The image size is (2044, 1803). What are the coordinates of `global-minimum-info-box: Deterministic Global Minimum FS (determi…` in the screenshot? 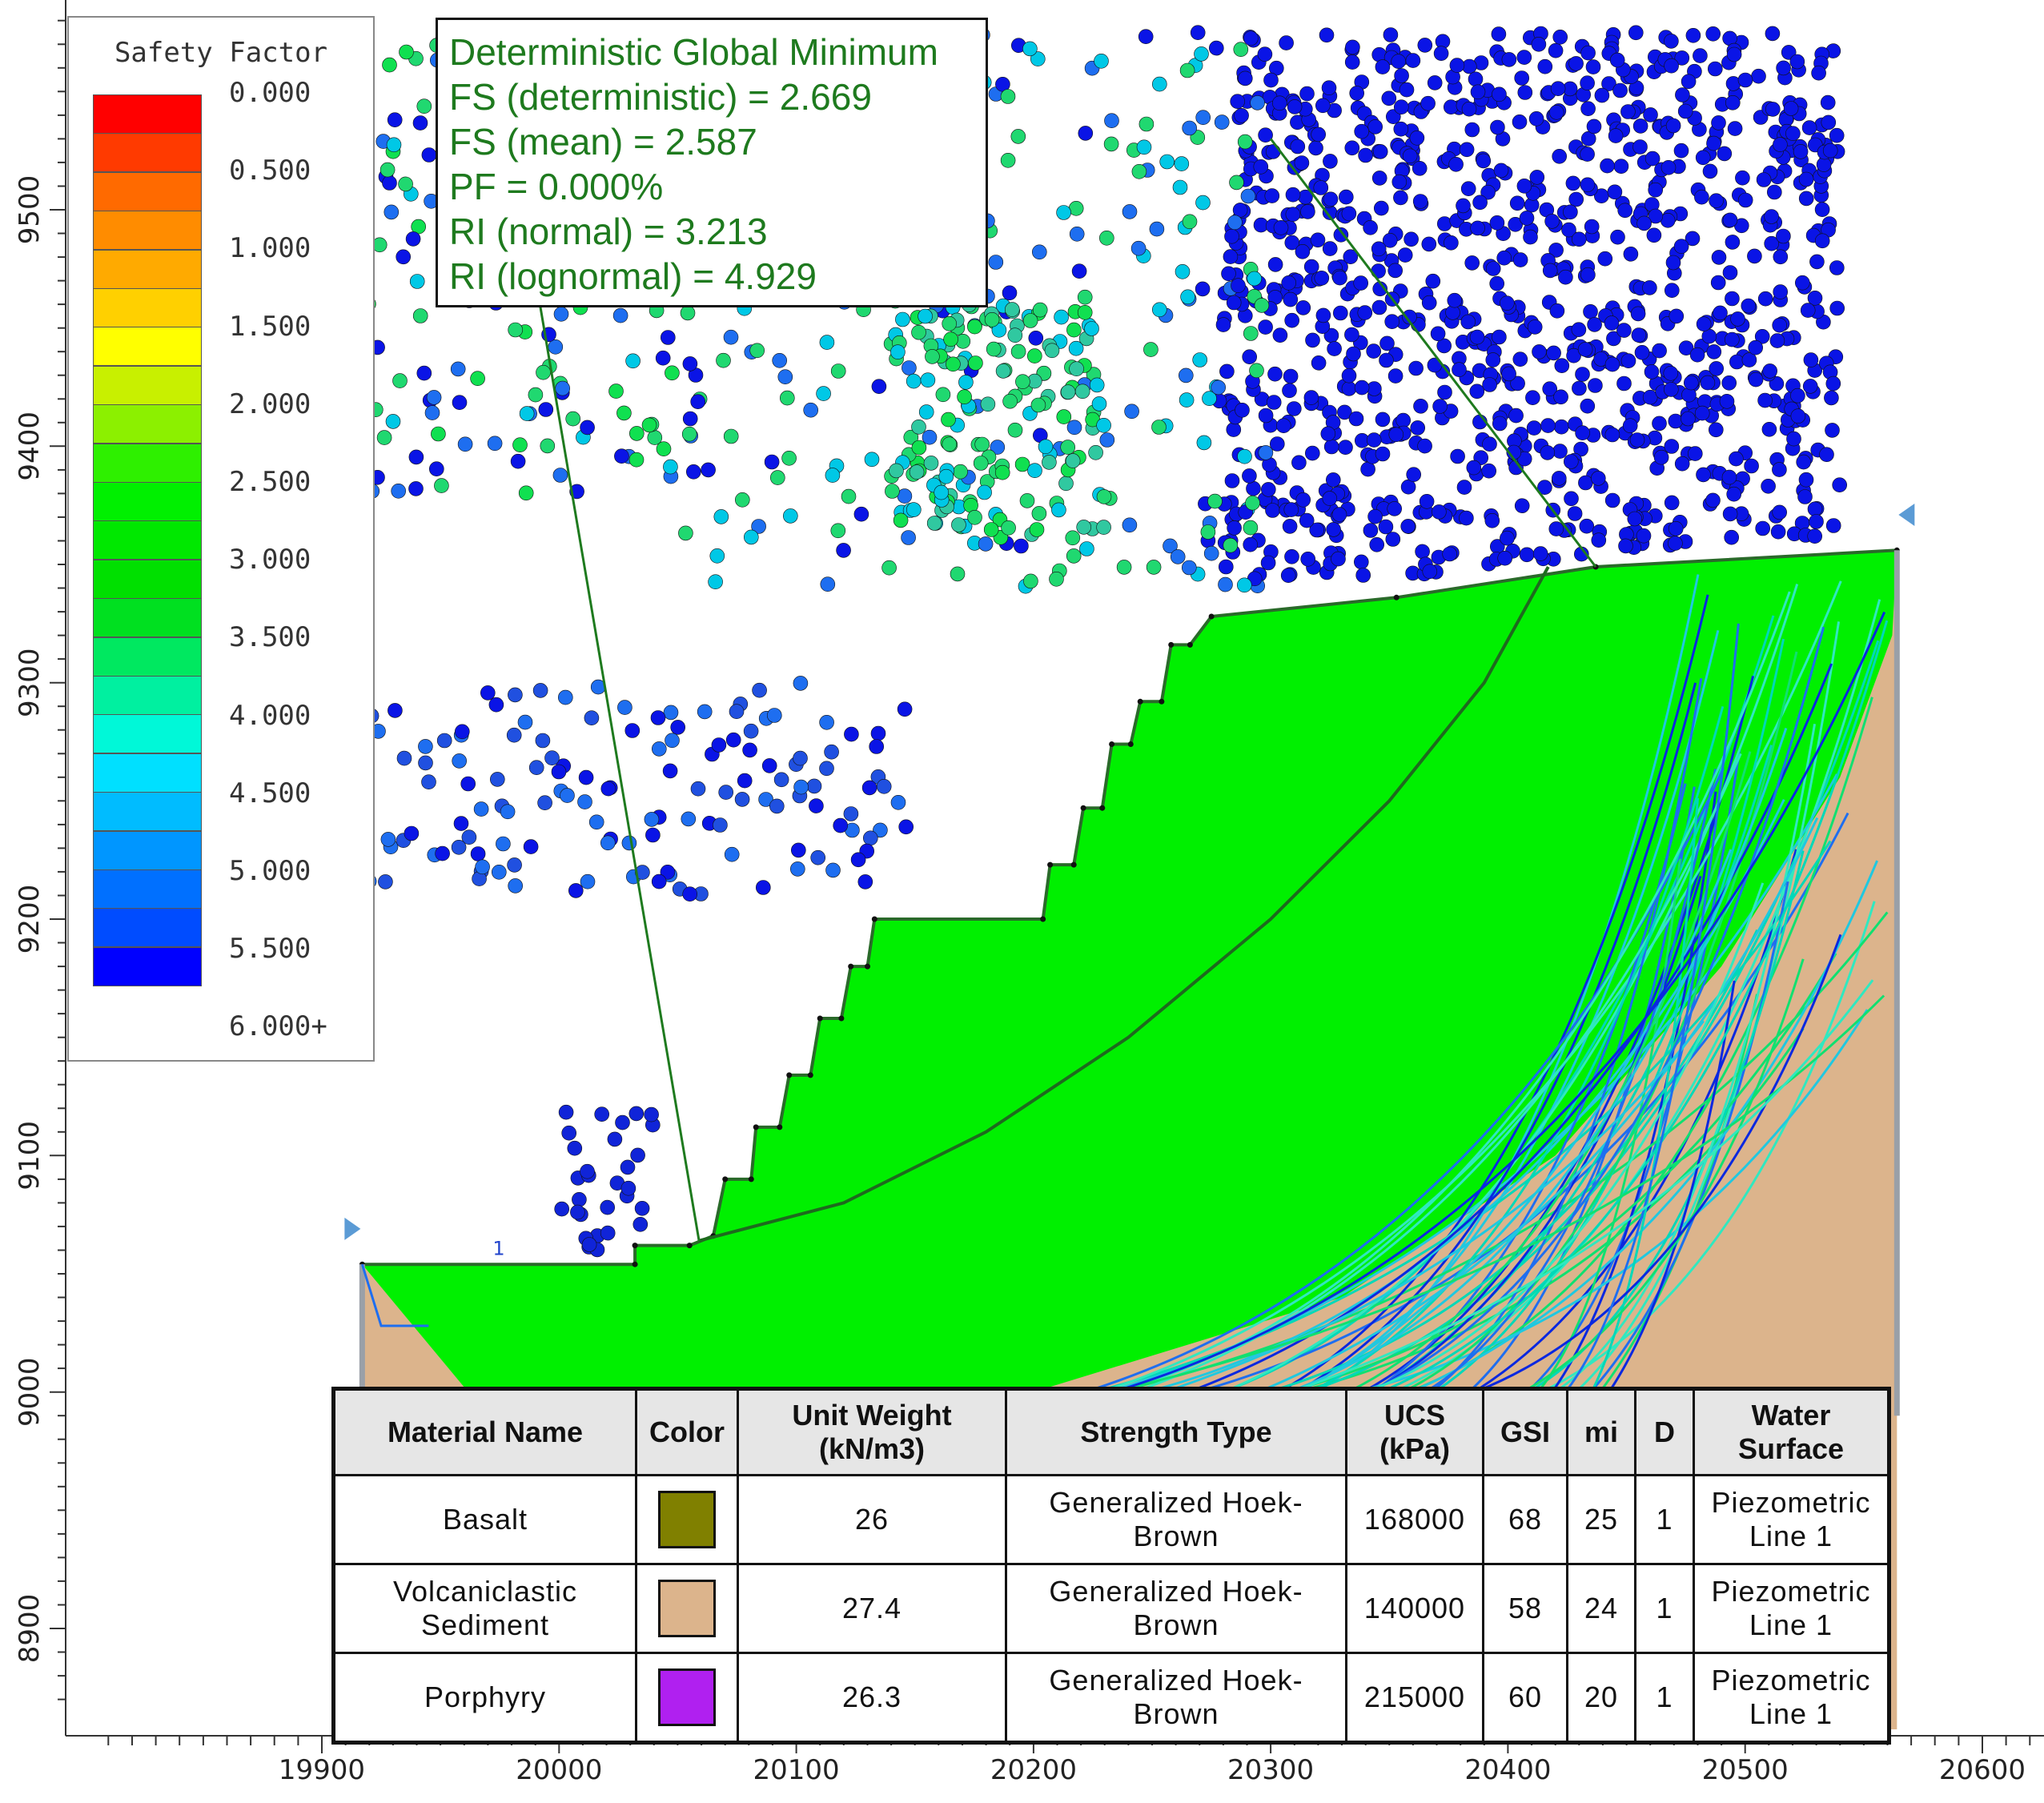 It's located at (712, 162).